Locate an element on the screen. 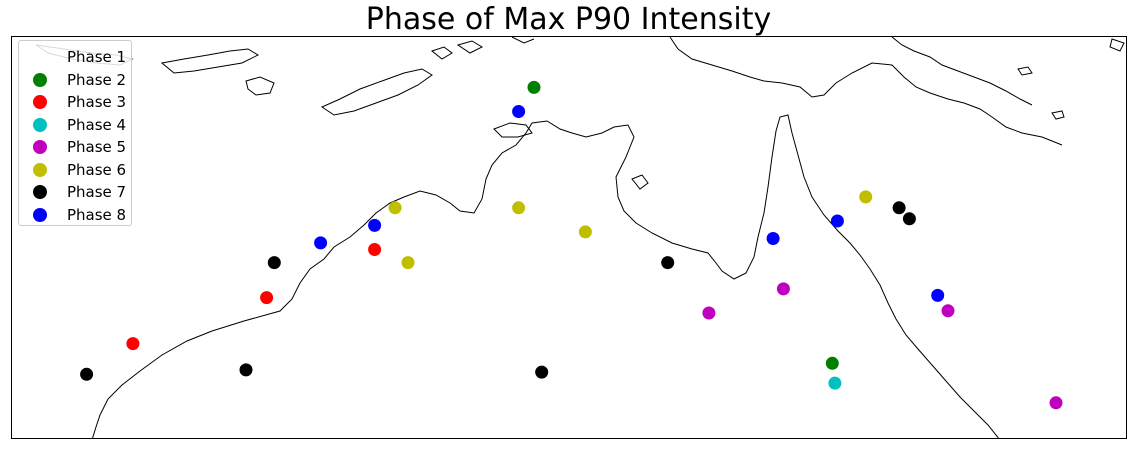 Image resolution: width=1137 pixels, height=450 pixels. legend-item: Phase 5 is located at coordinates (76, 147).